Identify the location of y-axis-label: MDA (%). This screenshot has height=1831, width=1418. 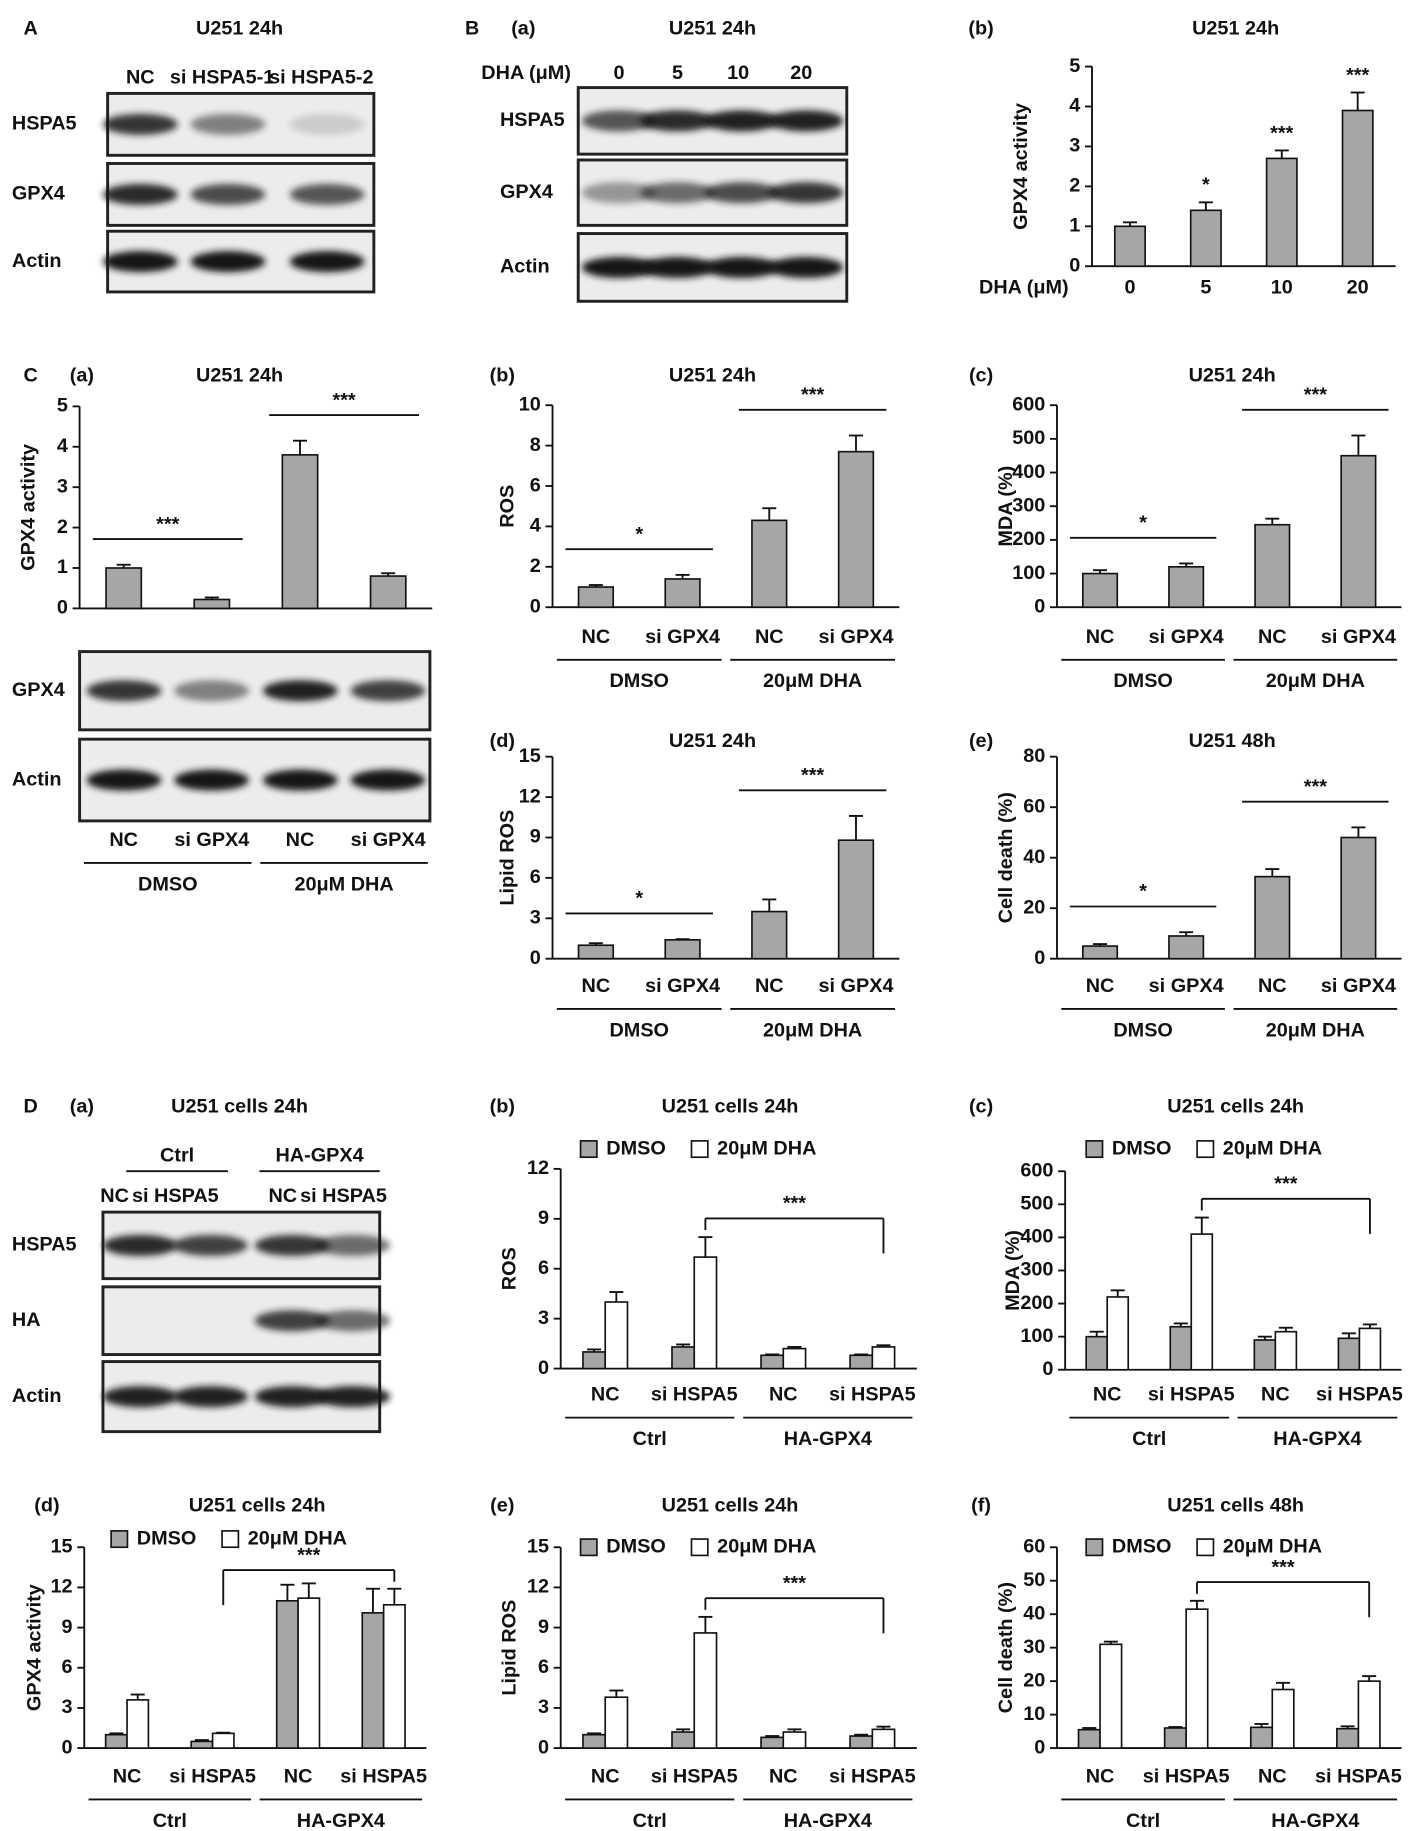
(1013, 1270).